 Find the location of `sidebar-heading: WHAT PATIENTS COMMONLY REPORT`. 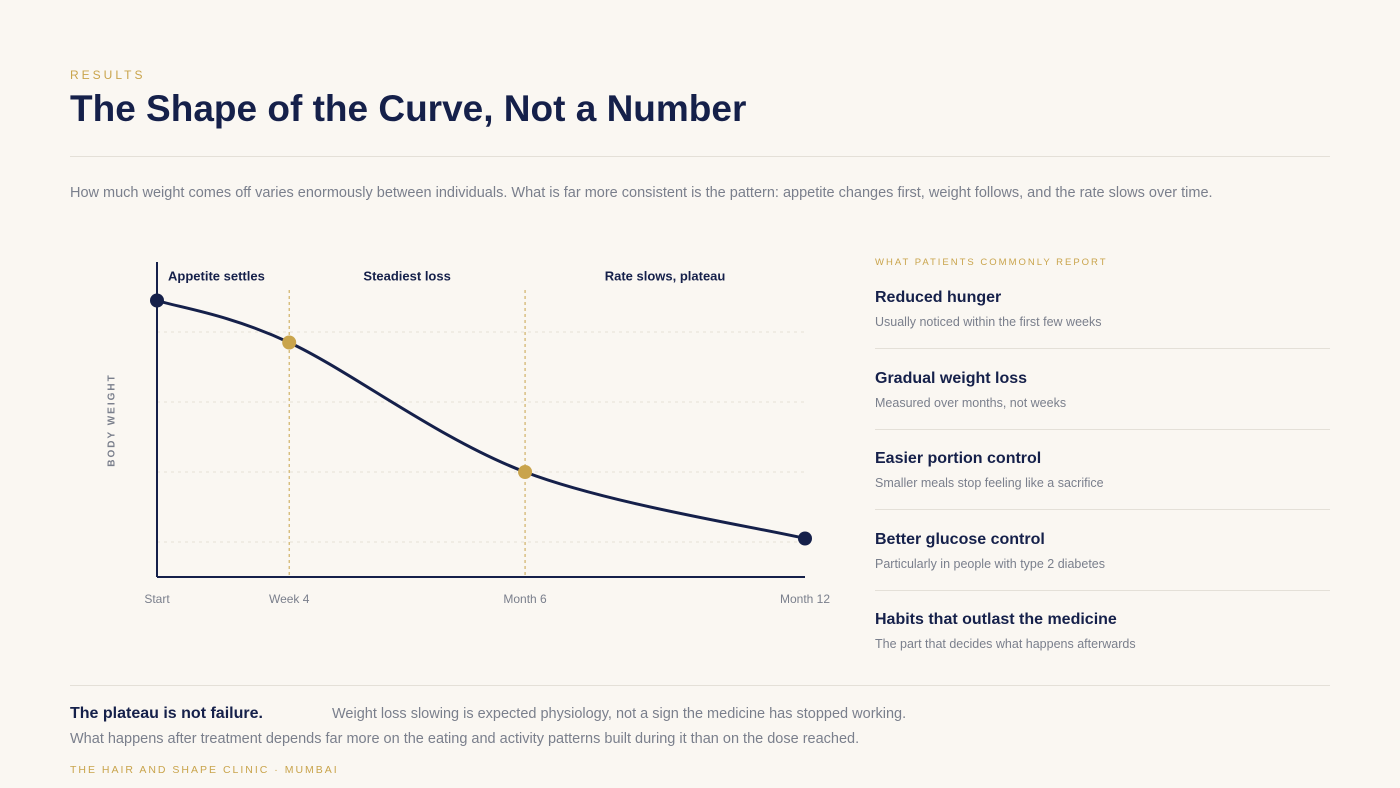

sidebar-heading: WHAT PATIENTS COMMONLY REPORT is located at coordinates (991, 262).